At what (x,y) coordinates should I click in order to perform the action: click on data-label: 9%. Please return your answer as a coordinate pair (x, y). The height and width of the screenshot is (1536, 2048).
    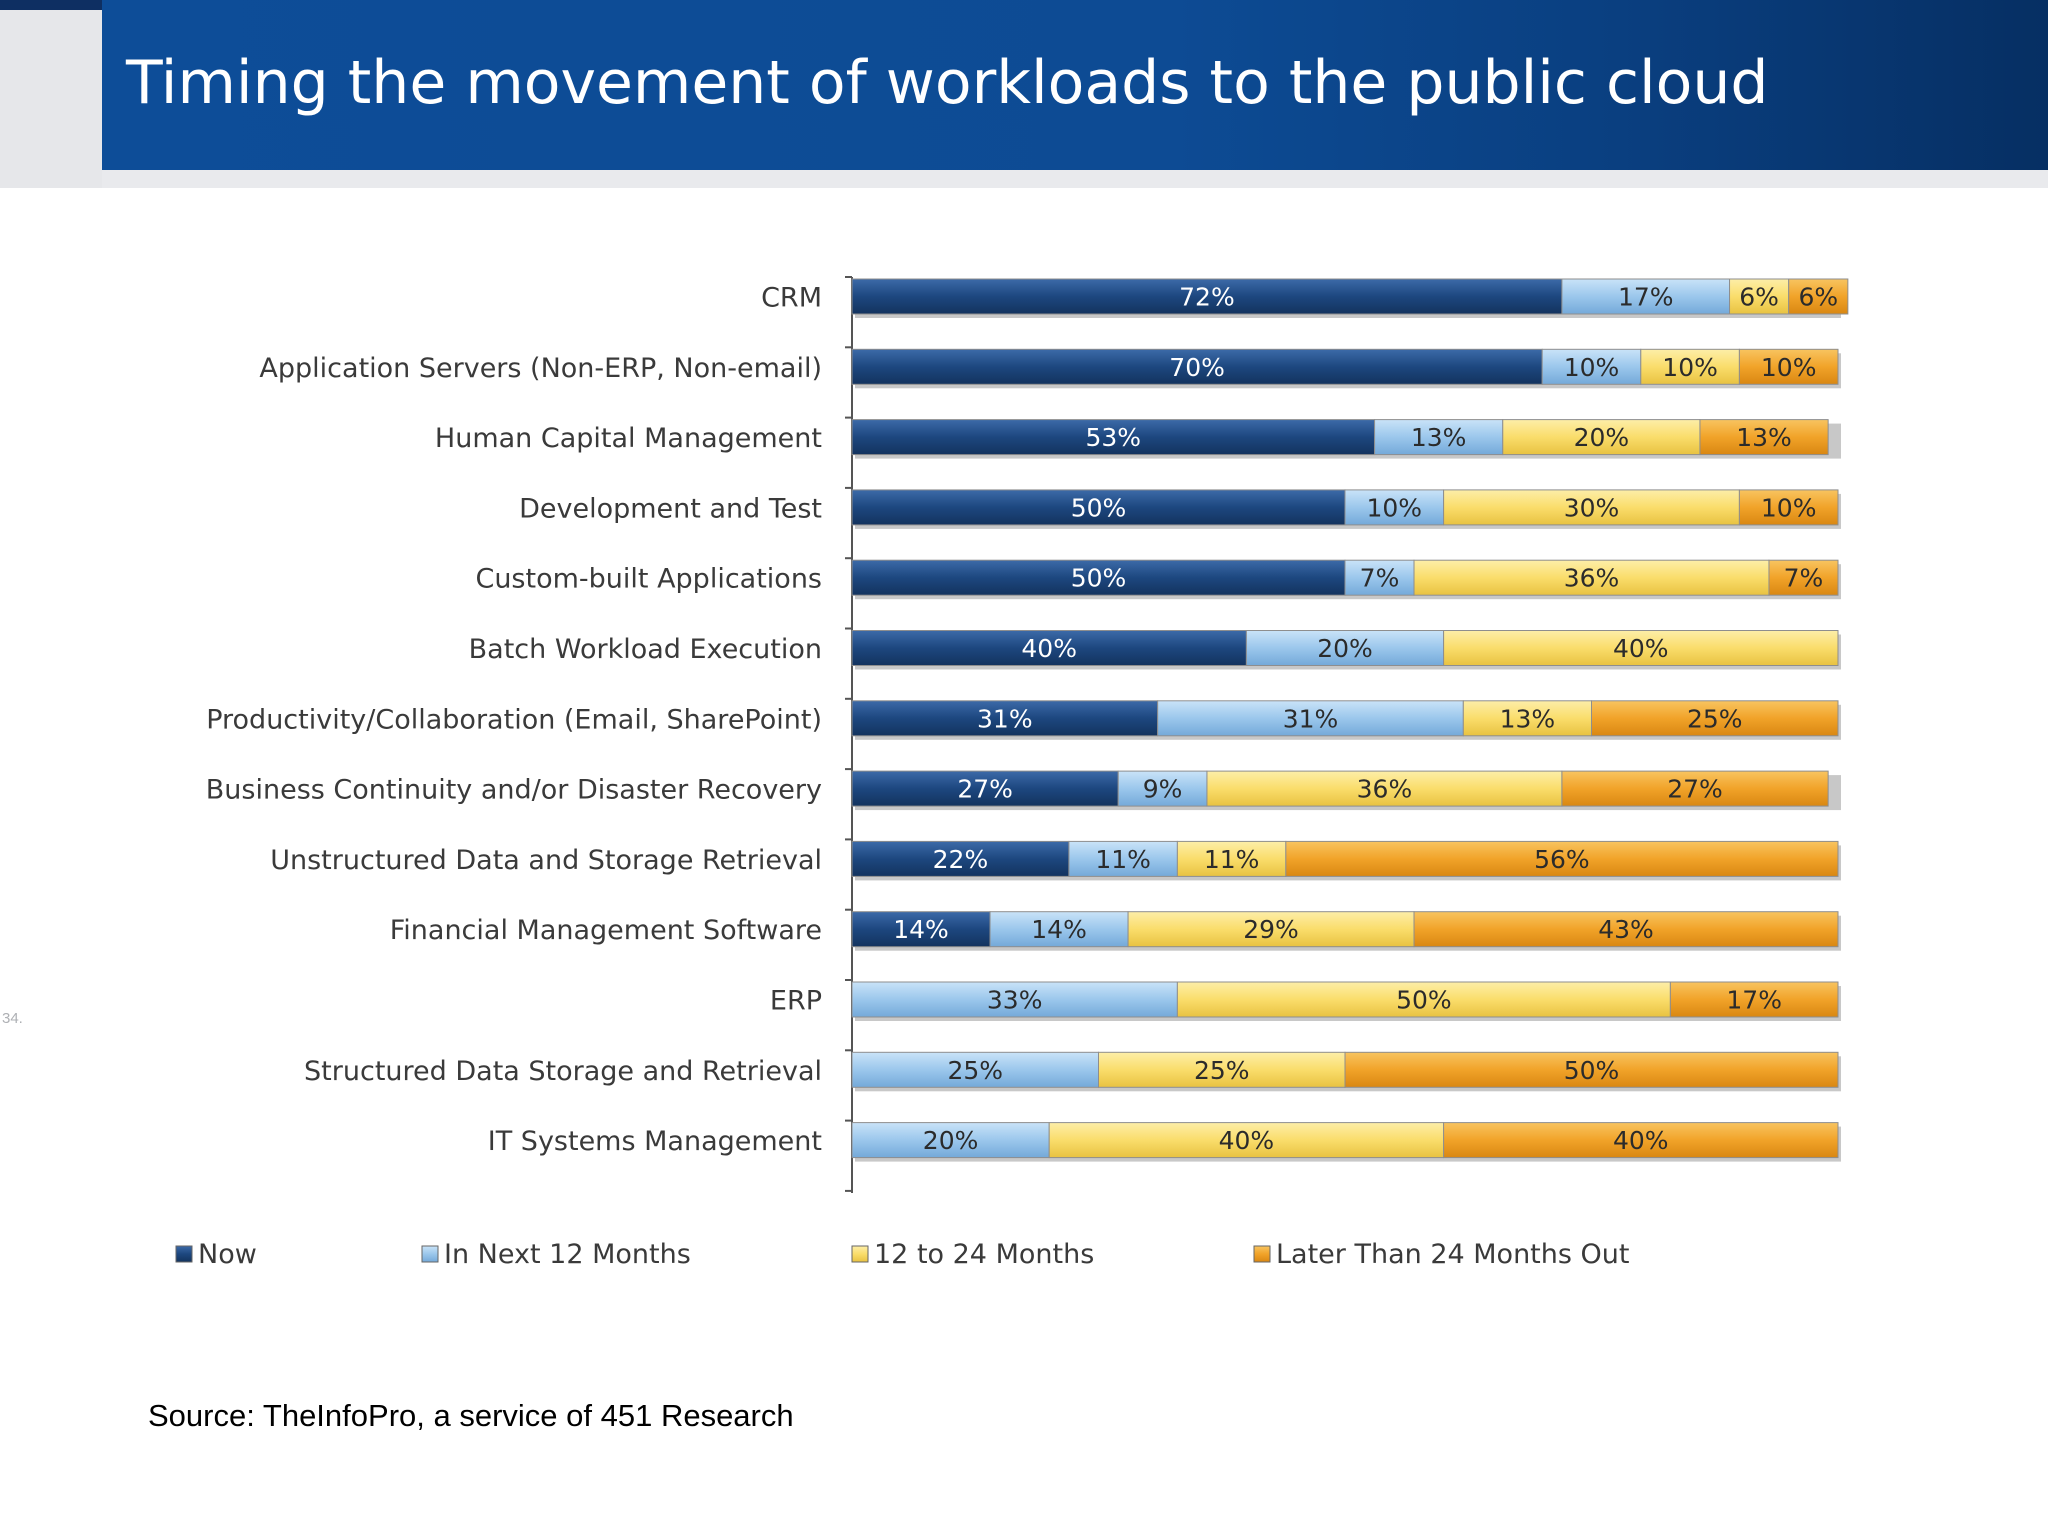
    Looking at the image, I should click on (1163, 789).